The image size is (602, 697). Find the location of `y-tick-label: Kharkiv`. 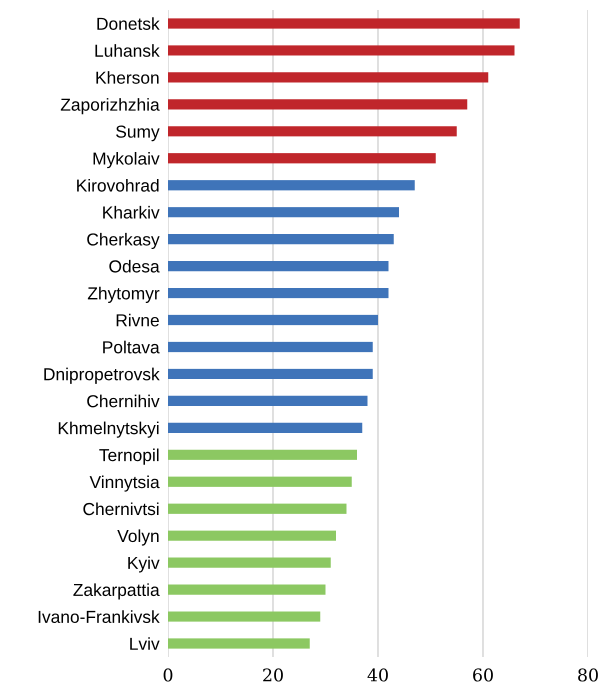

y-tick-label: Kharkiv is located at coordinates (131, 212).